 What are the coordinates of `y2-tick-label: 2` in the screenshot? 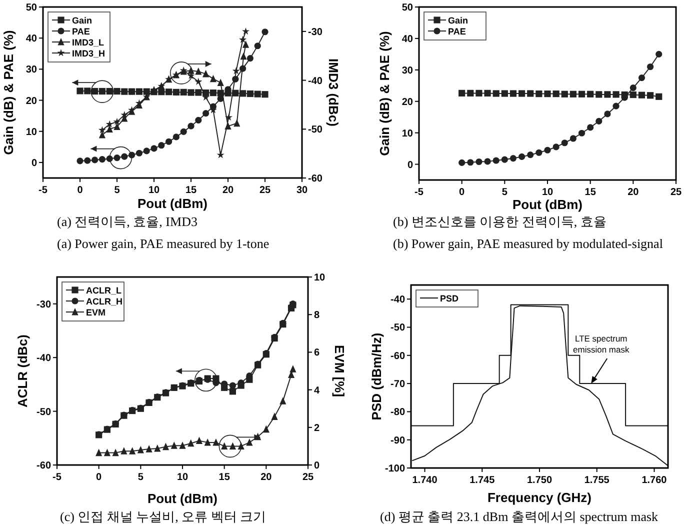 It's located at (317, 428).